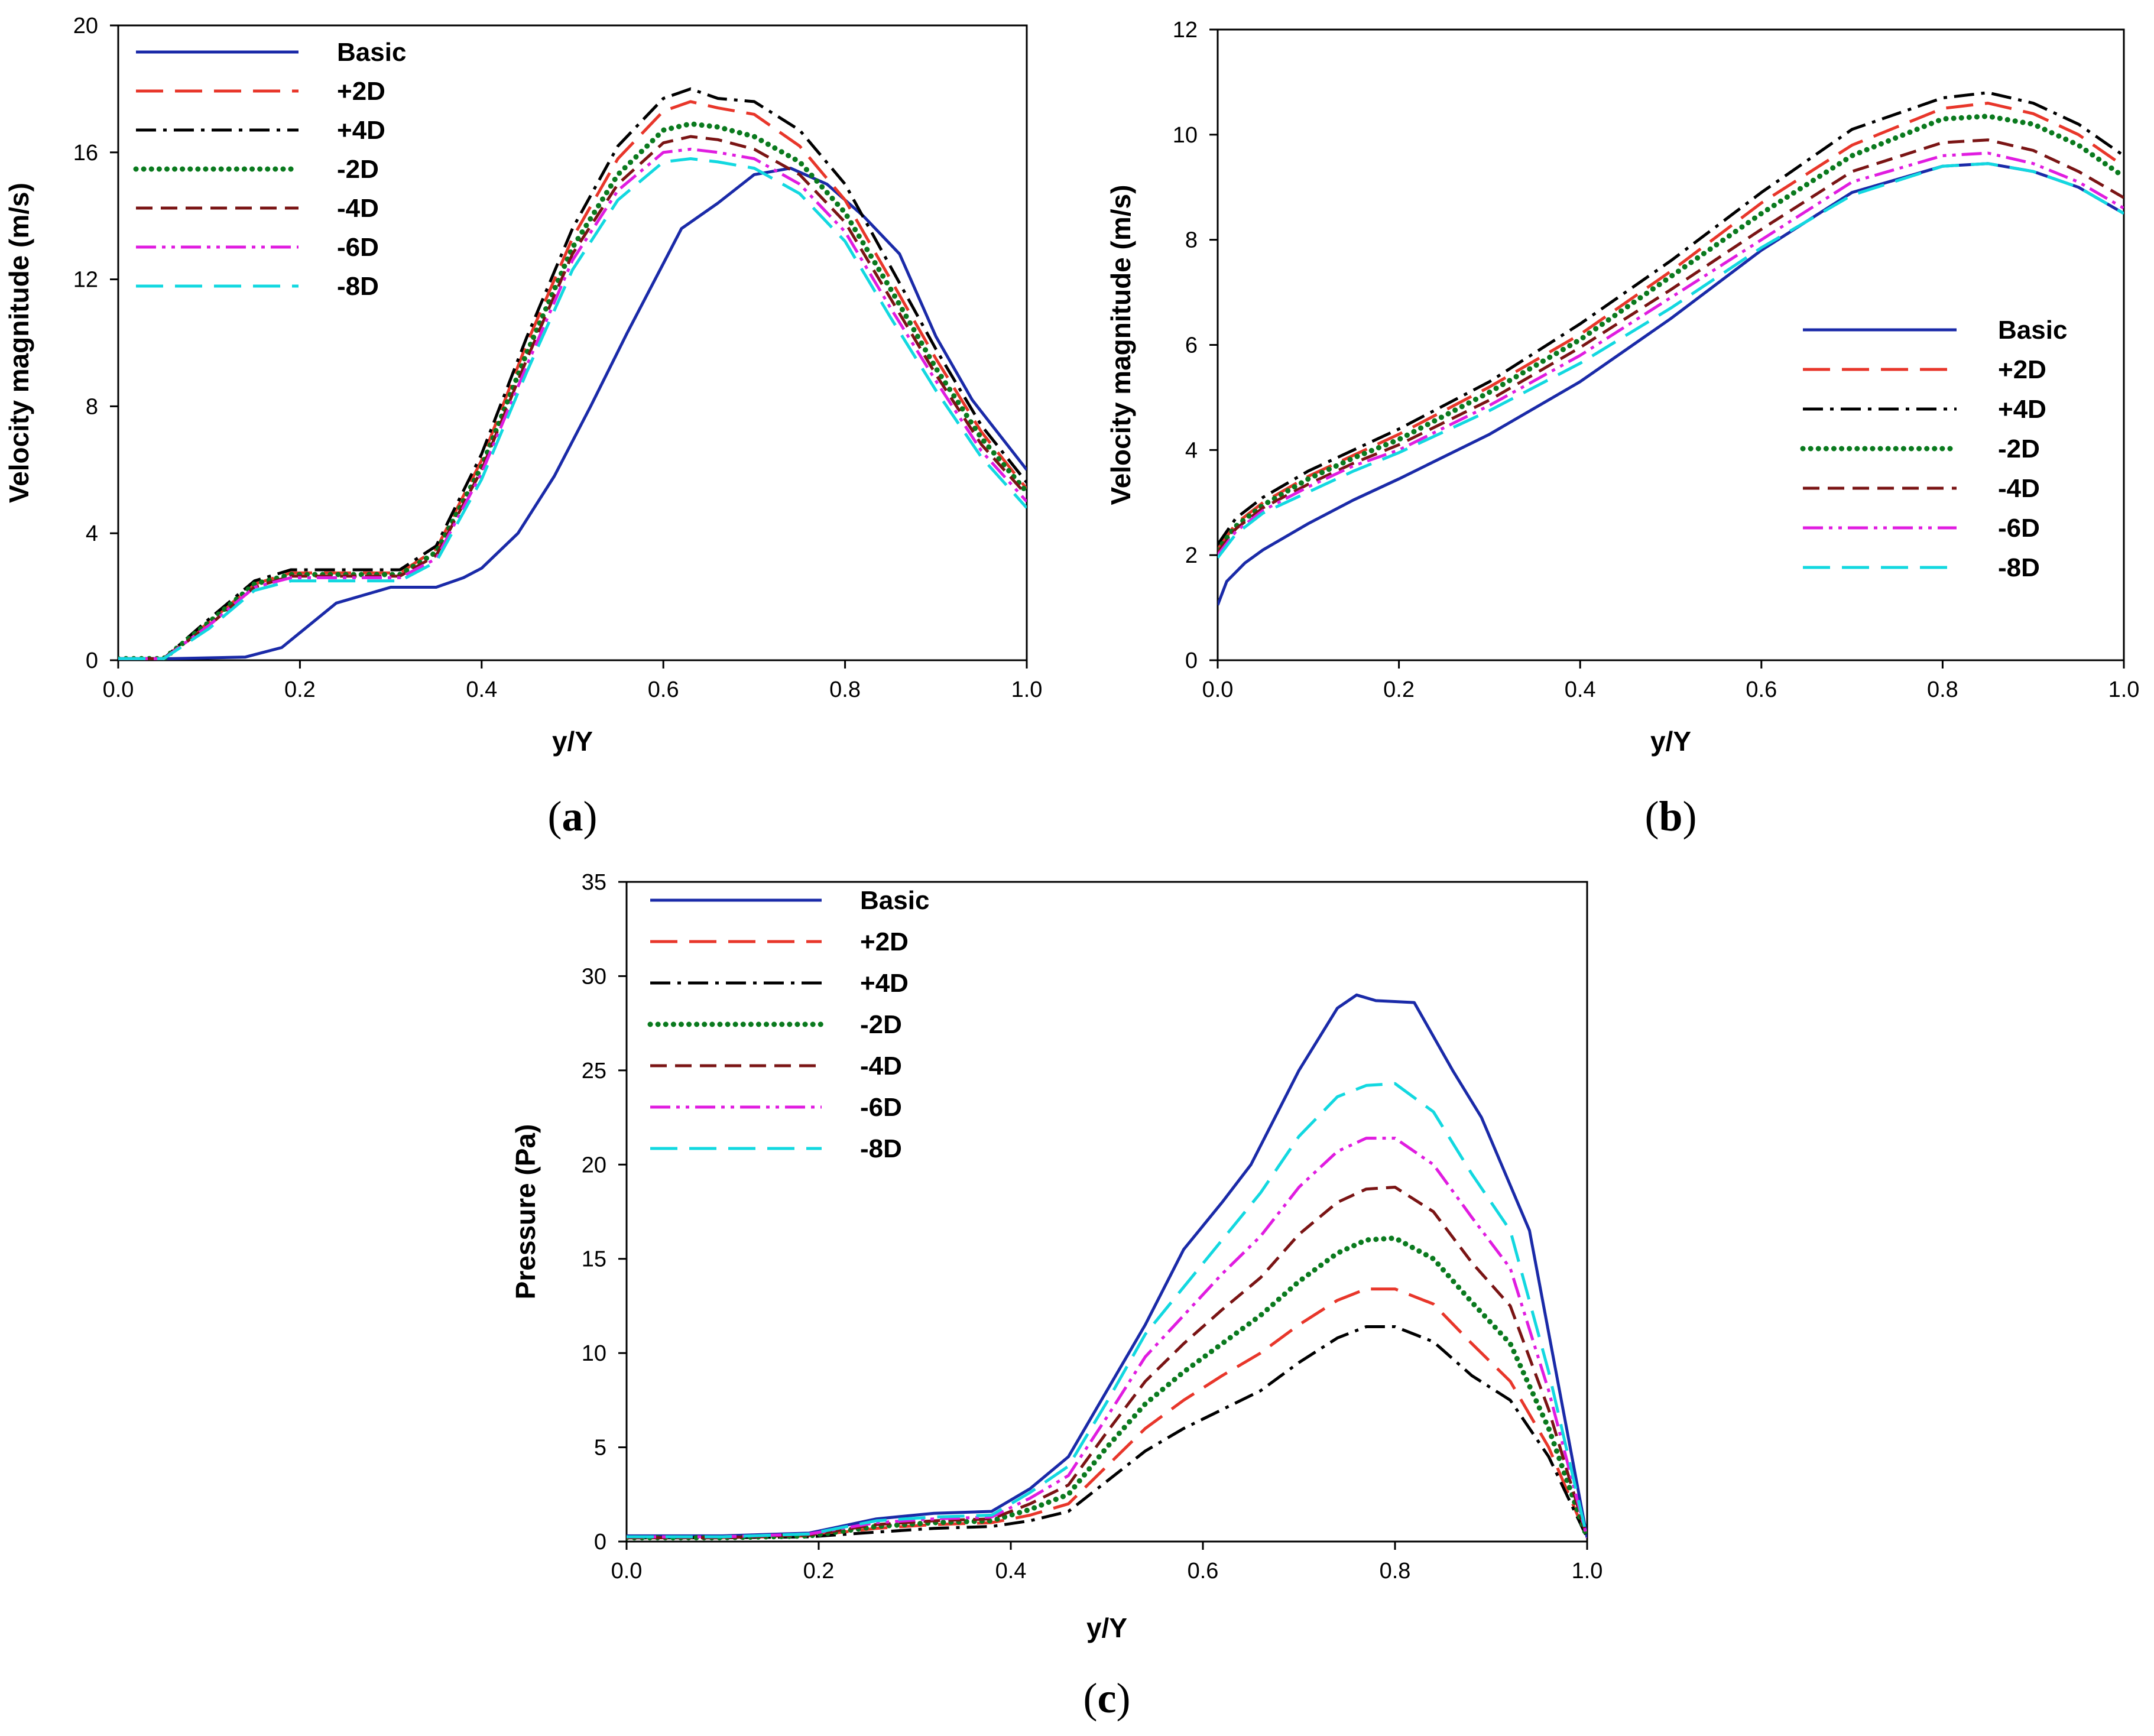  What do you see at coordinates (594, 1259) in the screenshot?
I see `y-tick-label: 15` at bounding box center [594, 1259].